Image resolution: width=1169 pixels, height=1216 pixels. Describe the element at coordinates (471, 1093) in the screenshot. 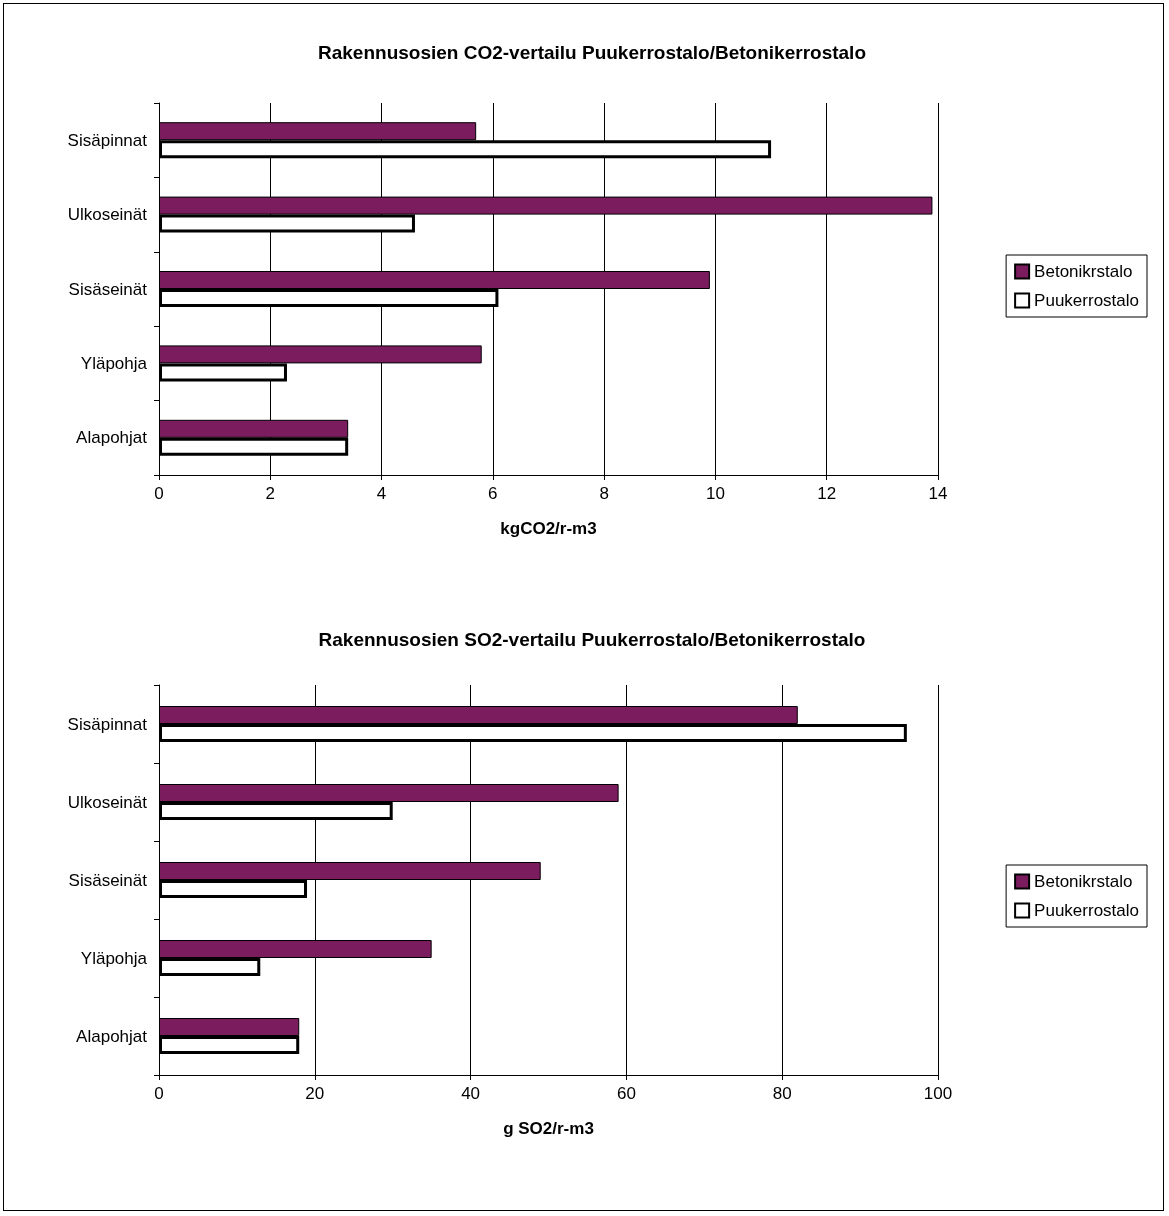

I see `x-tick-label: 40` at that location.